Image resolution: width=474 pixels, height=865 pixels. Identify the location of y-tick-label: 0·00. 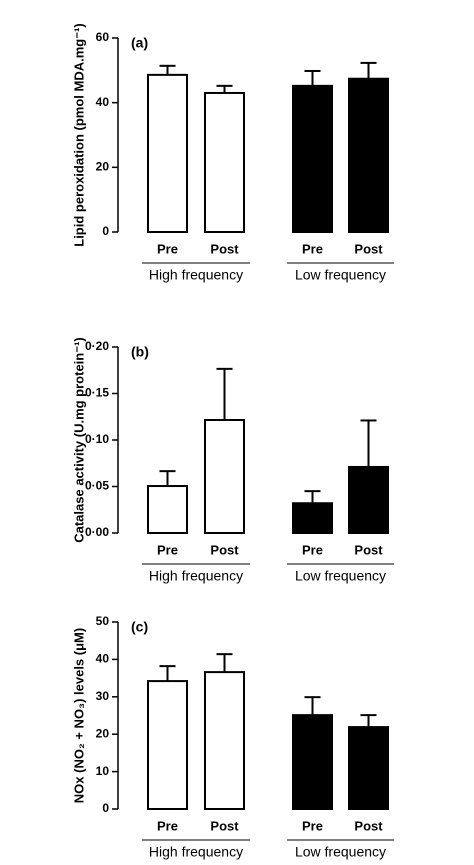
(97, 532).